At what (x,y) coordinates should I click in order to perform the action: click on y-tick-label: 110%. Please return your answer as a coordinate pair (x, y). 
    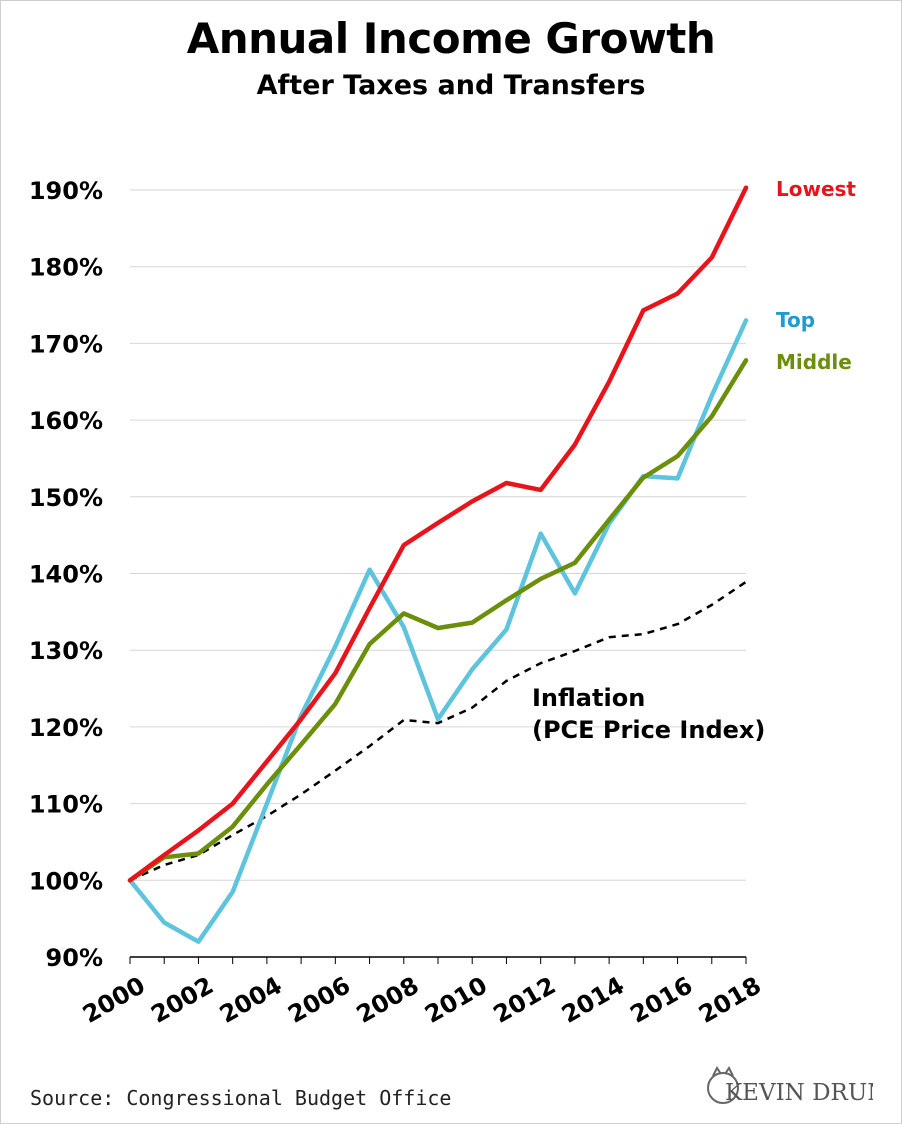
    Looking at the image, I should click on (66, 805).